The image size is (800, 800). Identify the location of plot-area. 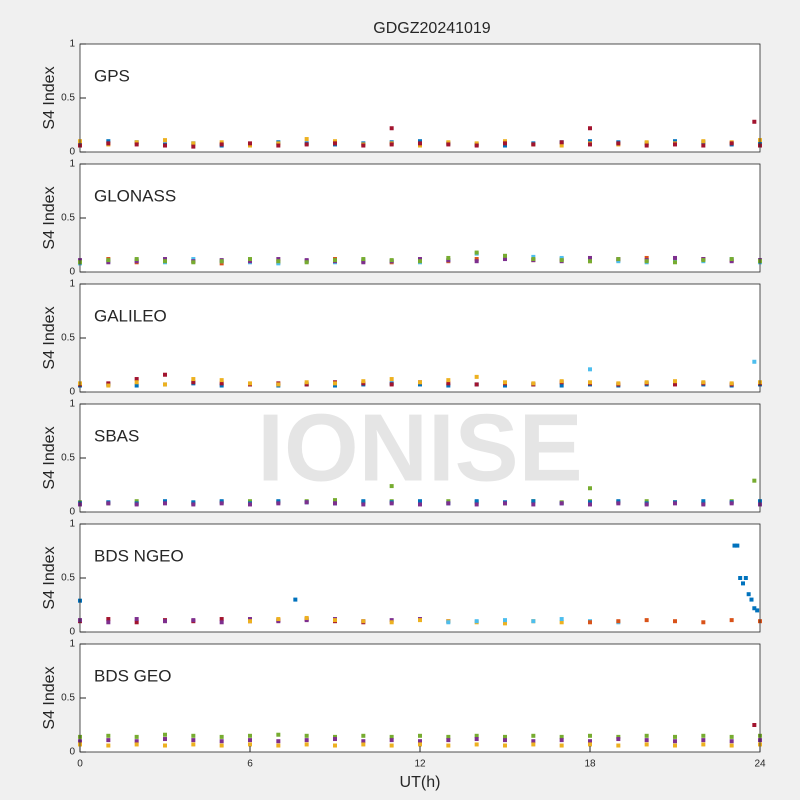
(420, 338).